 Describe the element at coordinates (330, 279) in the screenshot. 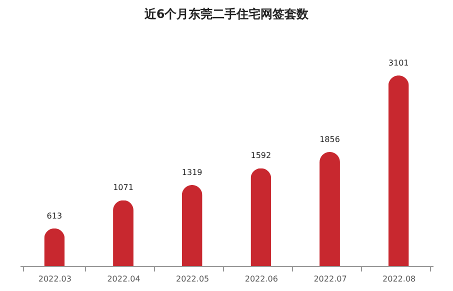

I see `x-tick-label: 2022.07` at that location.